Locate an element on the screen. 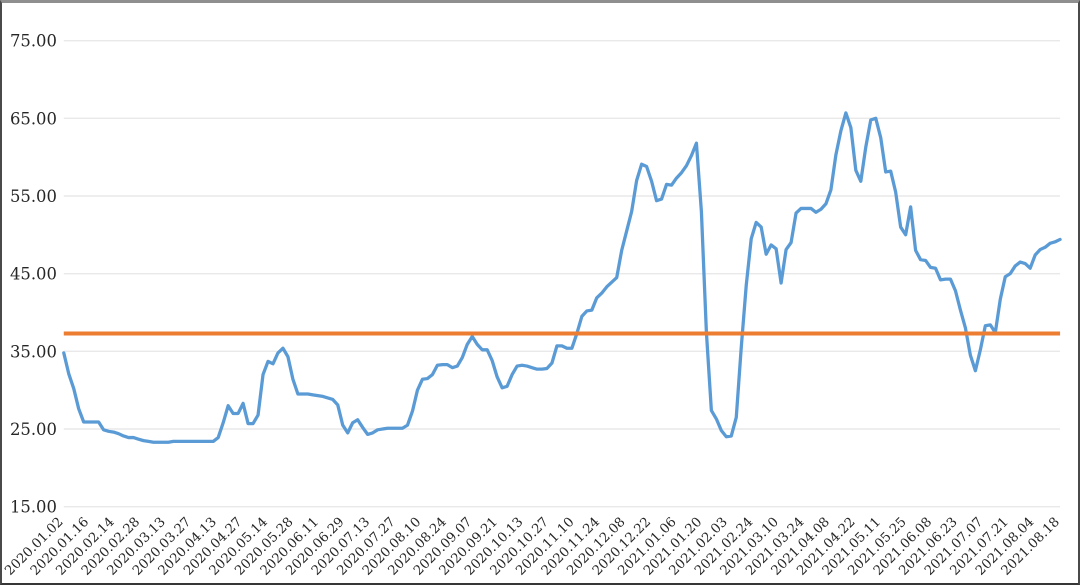  y-axis-tick-label: 35.00 is located at coordinates (33, 351).